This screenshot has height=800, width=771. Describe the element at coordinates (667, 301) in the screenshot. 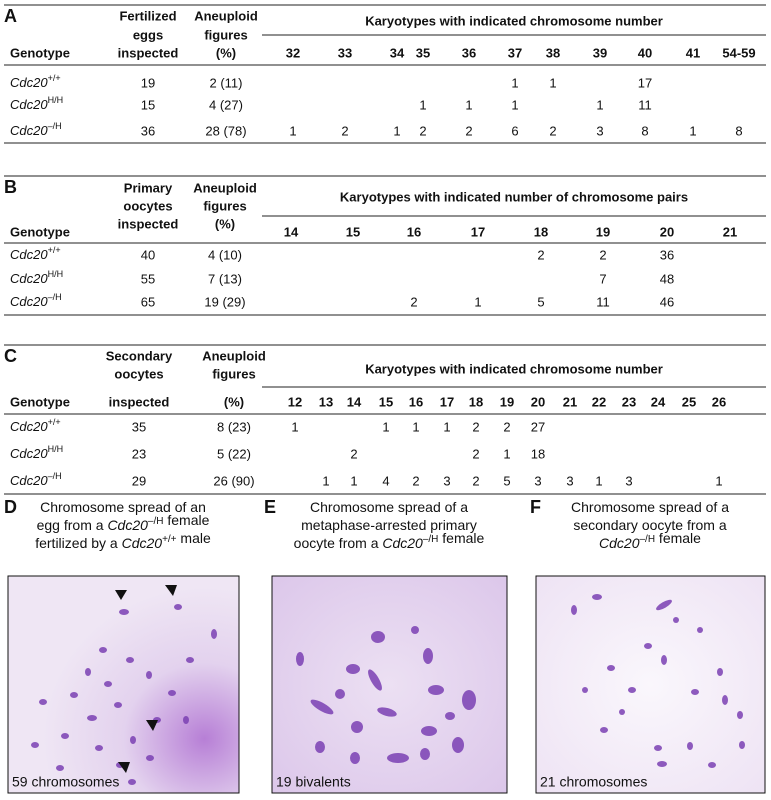

I see `karyotype-count: 46` at that location.